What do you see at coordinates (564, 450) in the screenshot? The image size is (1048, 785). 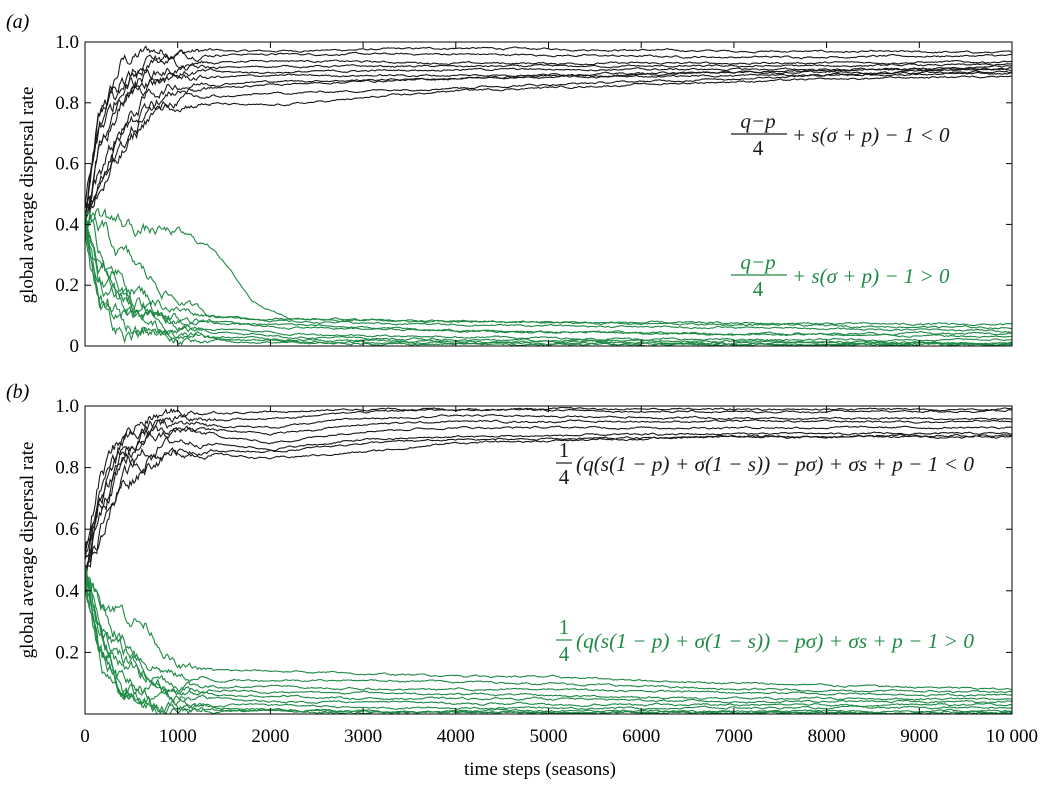 I see `annotation-b-high-numerator: 1` at bounding box center [564, 450].